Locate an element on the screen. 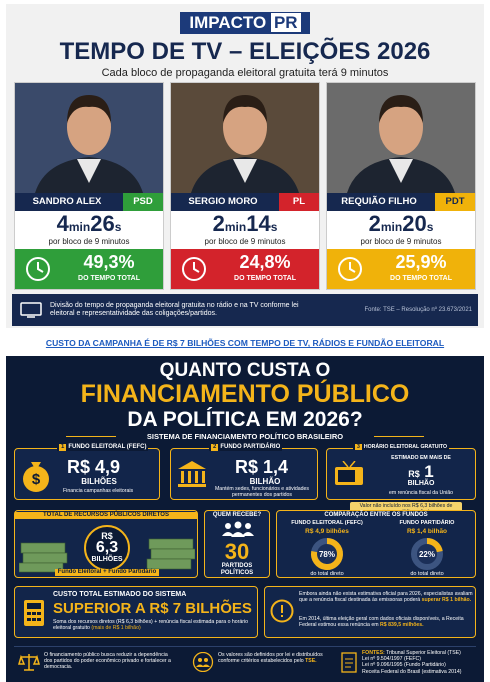 This screenshot has height=682, width=490. rule is located at coordinates (245, 646).